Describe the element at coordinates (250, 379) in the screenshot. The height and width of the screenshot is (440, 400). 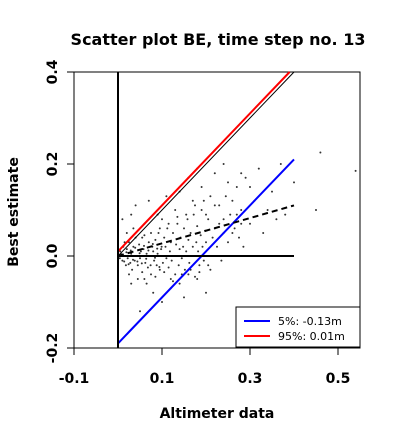
I see `x-tick-label: 0.3` at that location.